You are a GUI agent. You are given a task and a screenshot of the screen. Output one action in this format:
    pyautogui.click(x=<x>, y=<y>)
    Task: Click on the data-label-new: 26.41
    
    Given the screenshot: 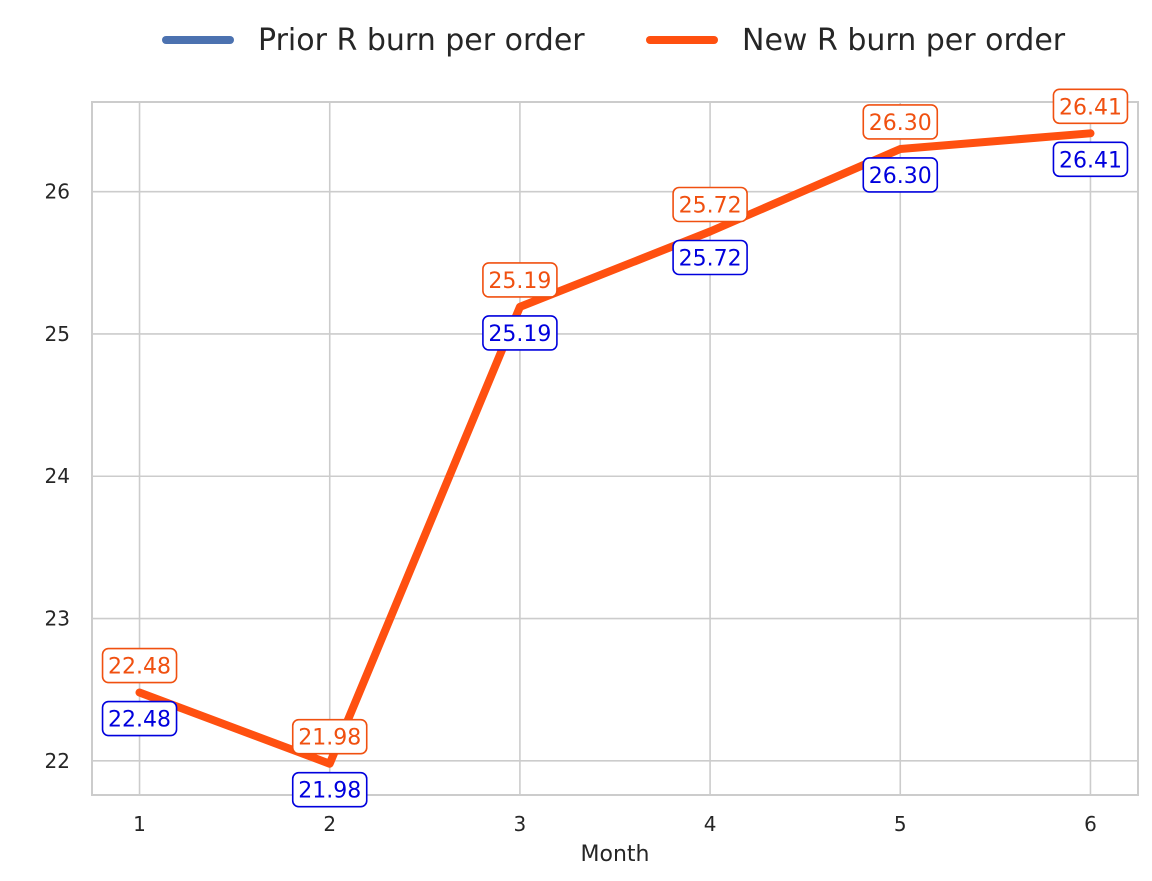 What is the action you would take?
    pyautogui.click(x=1090, y=106)
    